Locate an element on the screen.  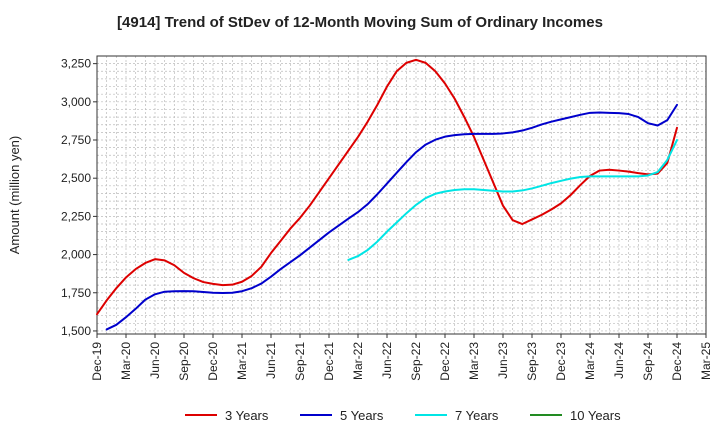
x-tick-label: Jun-20 is located at coordinates (155, 360).